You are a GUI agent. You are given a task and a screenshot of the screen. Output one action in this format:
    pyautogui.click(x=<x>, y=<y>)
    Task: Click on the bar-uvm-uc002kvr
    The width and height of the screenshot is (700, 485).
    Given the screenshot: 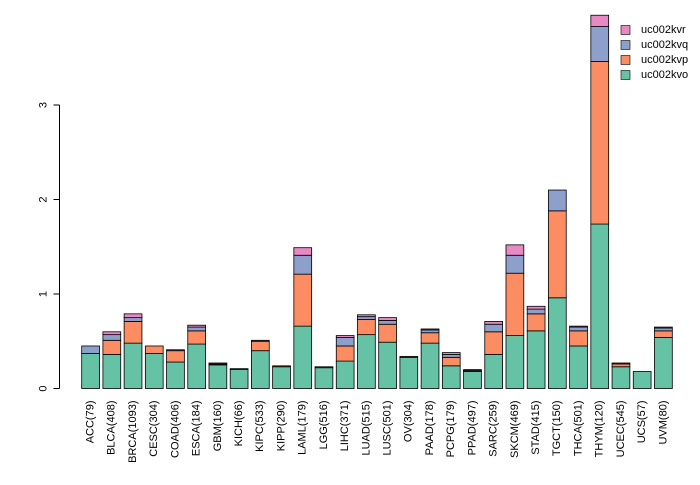 What is the action you would take?
    pyautogui.click(x=663, y=327)
    